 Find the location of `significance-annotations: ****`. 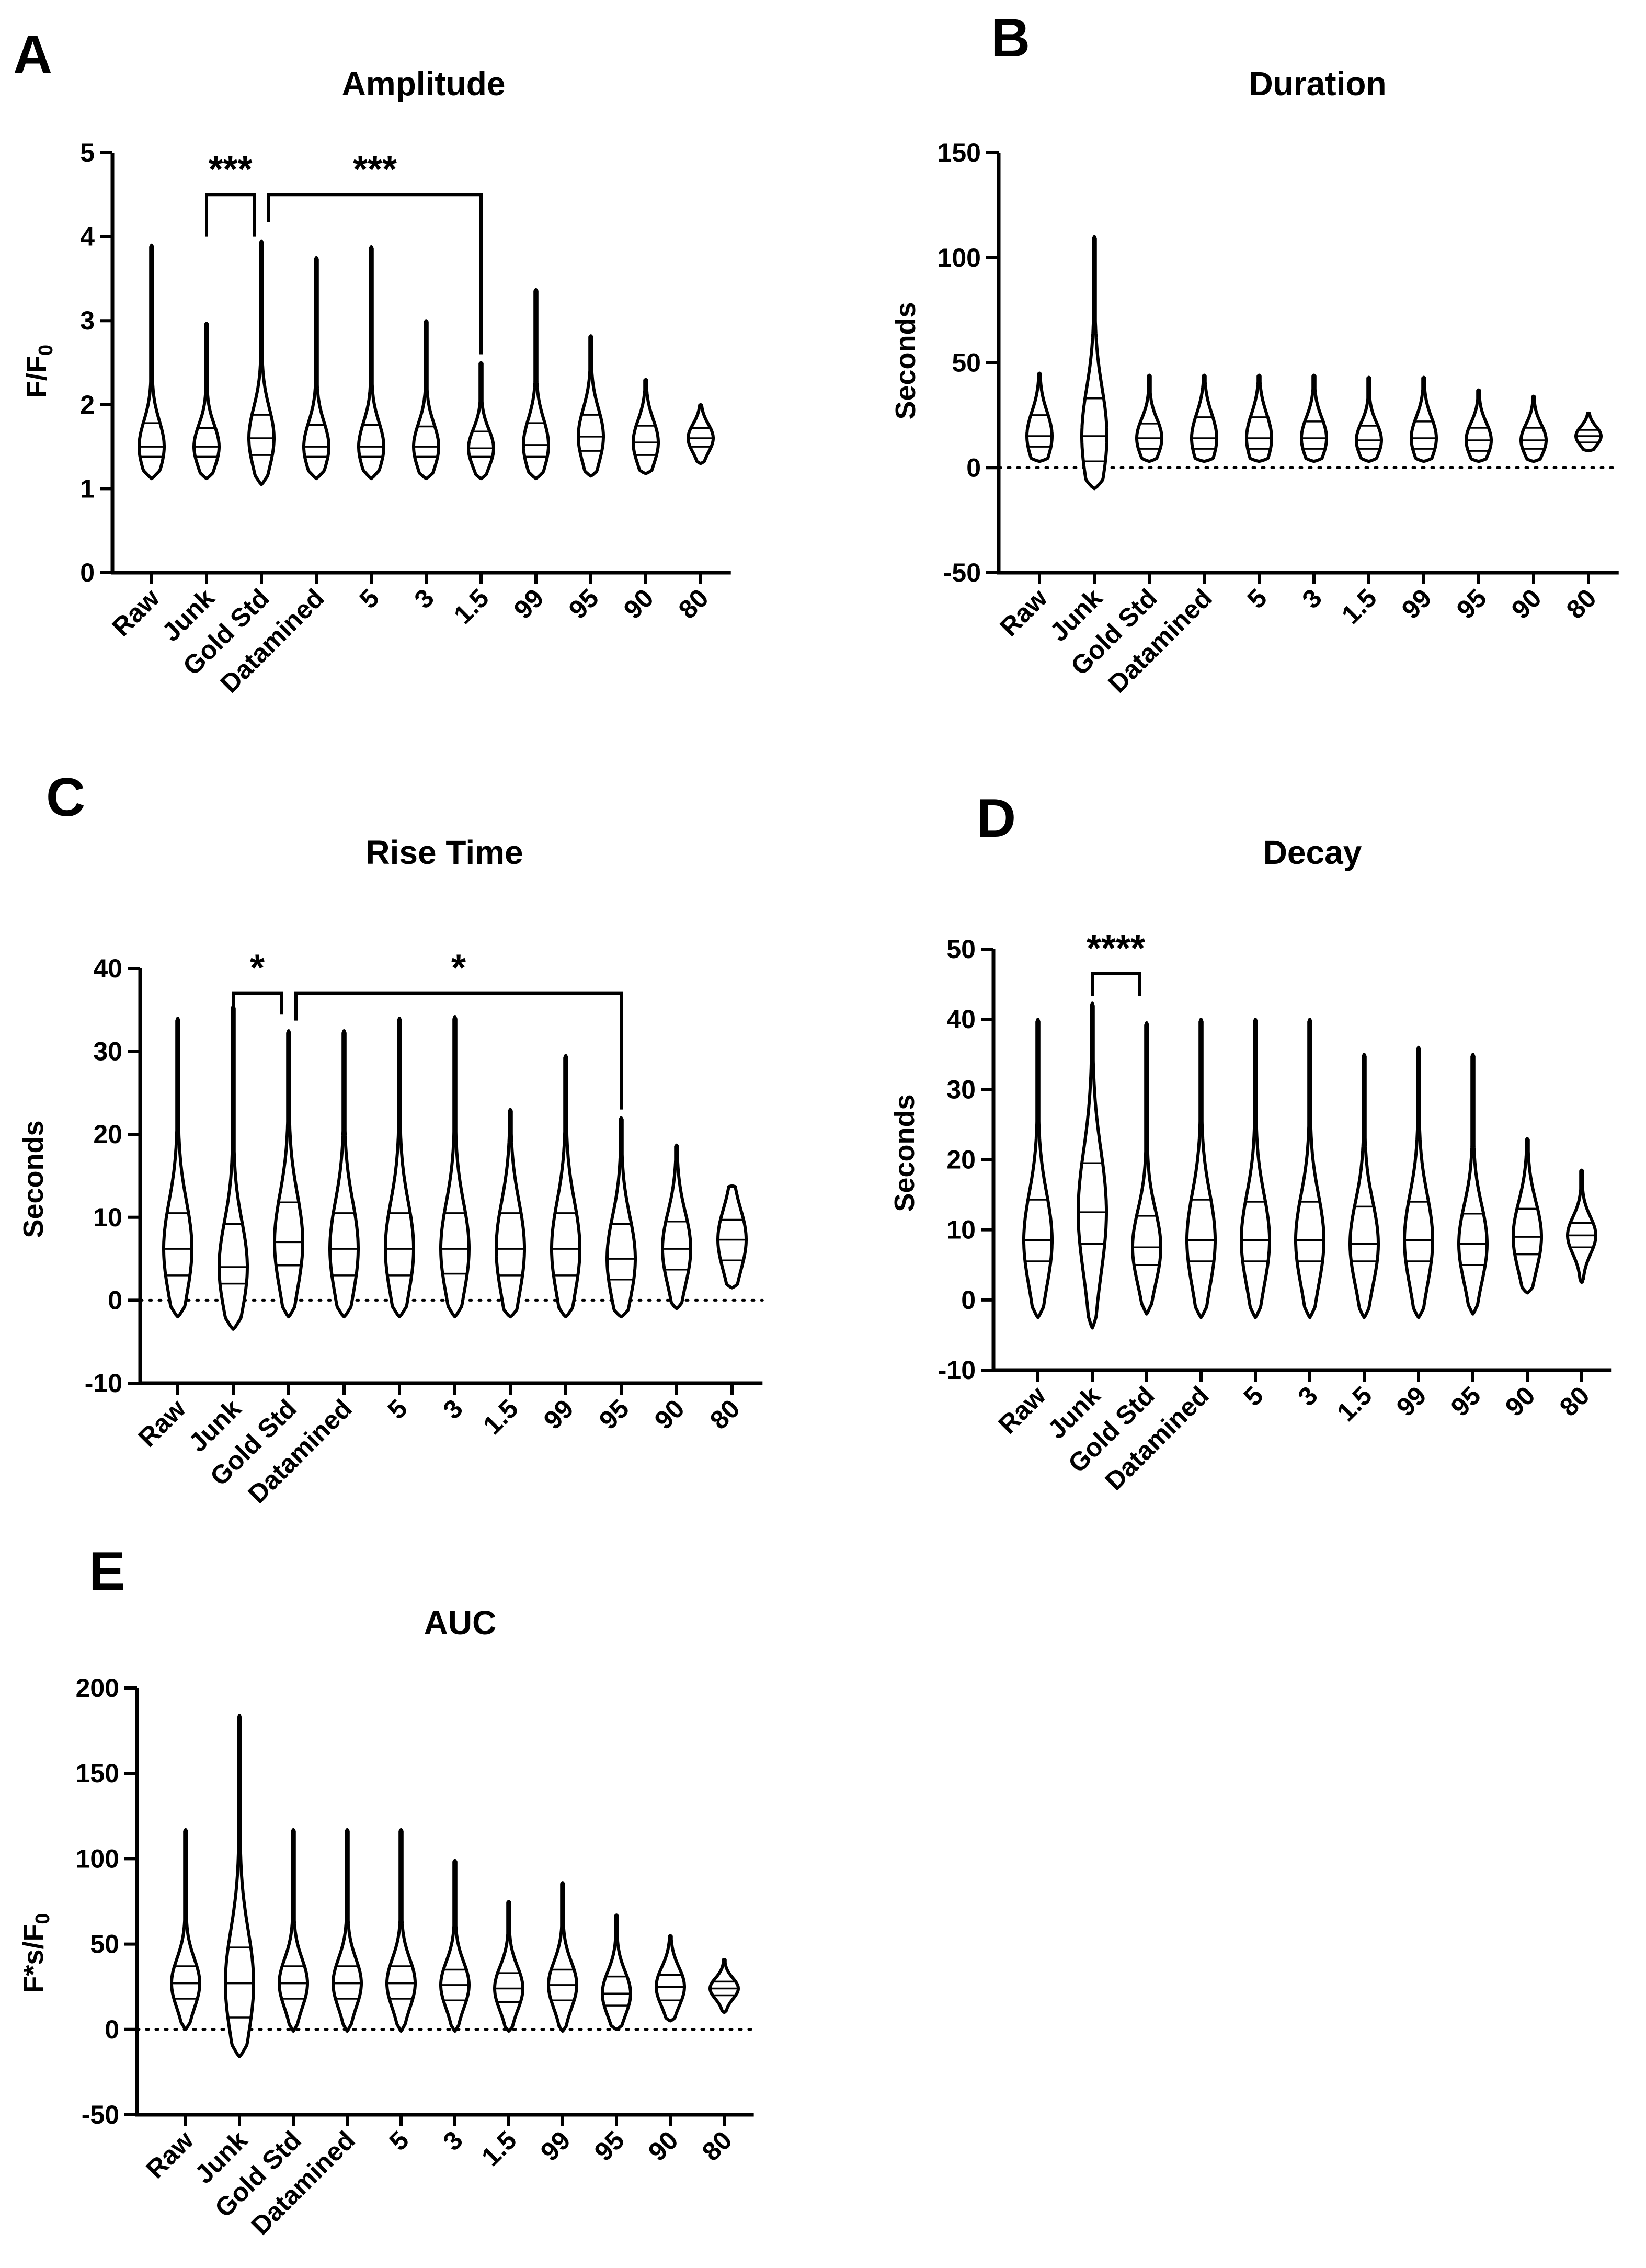

significance-annotations: **** is located at coordinates (1116, 962).